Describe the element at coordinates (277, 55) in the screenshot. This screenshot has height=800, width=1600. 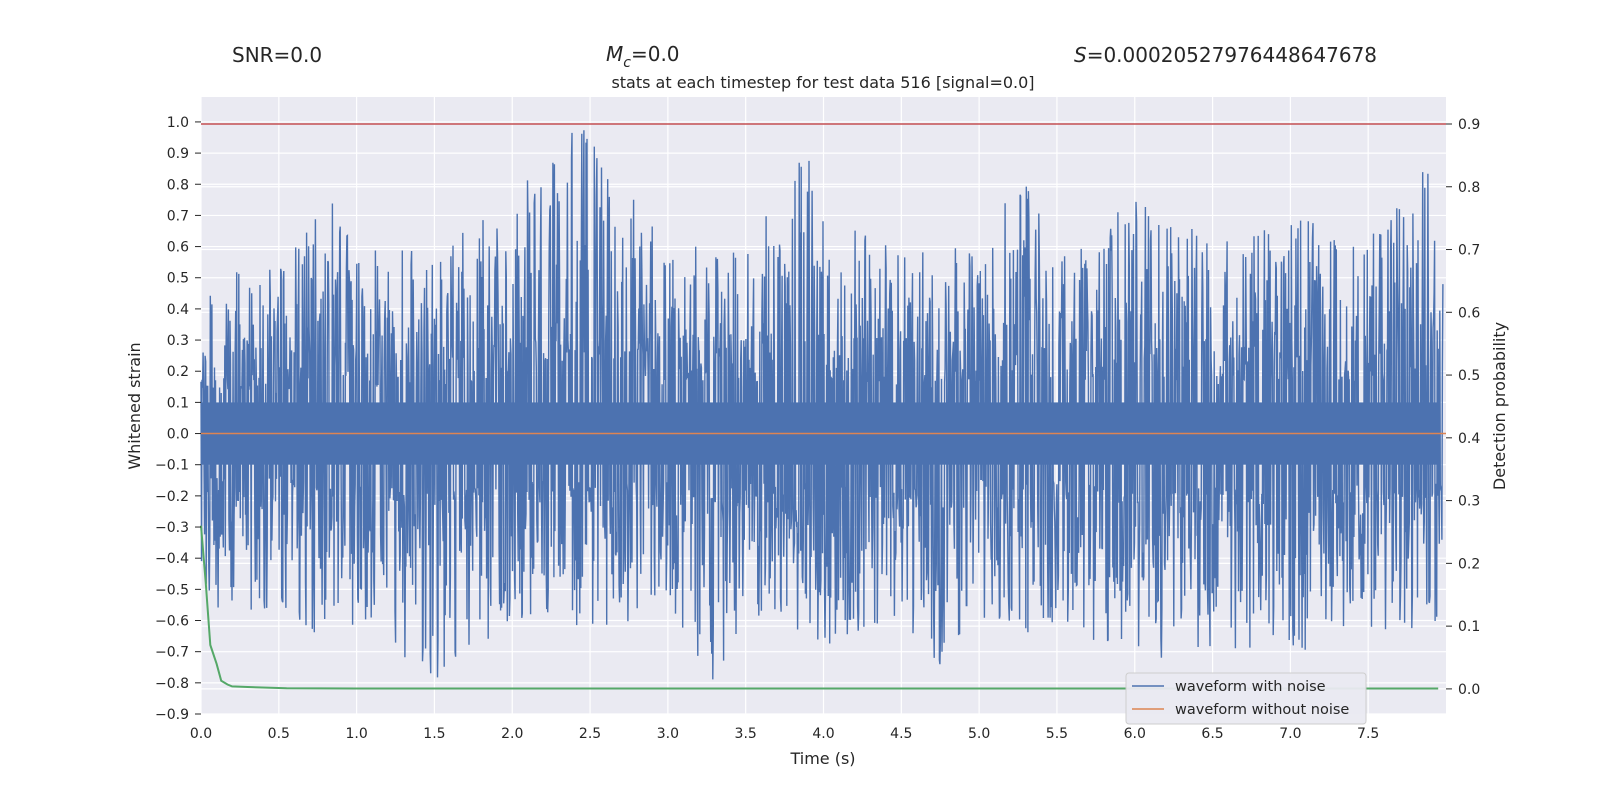
I see `snr-label: SNR=0.0` at that location.